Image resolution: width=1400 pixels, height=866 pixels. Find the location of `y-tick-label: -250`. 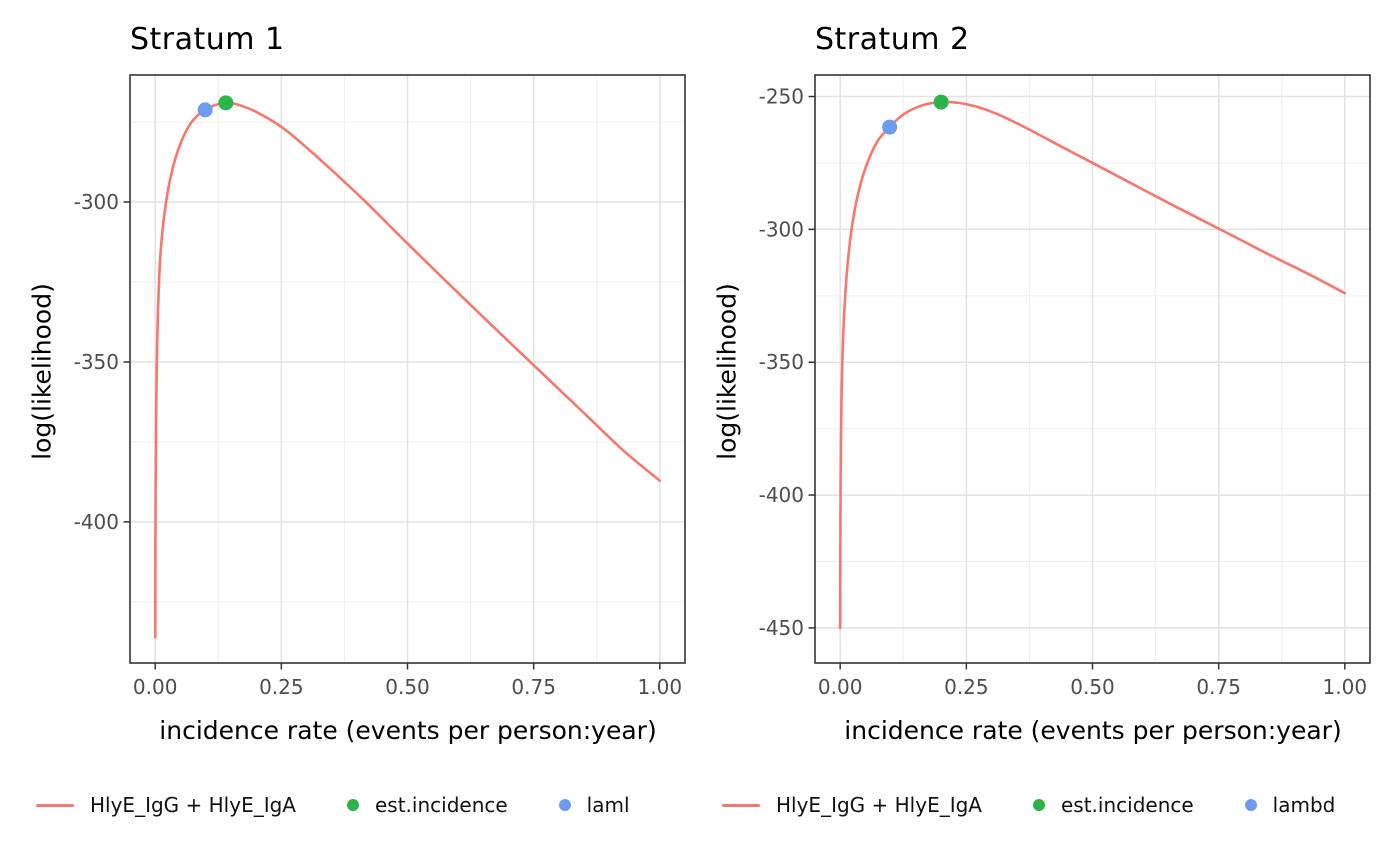

y-tick-label: -250 is located at coordinates (781, 97).